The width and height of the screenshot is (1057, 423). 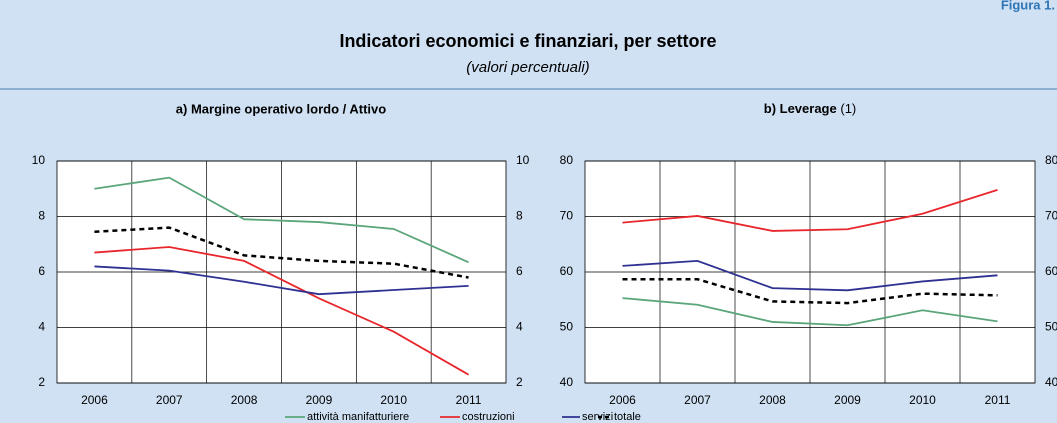 What do you see at coordinates (41, 271) in the screenshot?
I see `y-tick-label: 6` at bounding box center [41, 271].